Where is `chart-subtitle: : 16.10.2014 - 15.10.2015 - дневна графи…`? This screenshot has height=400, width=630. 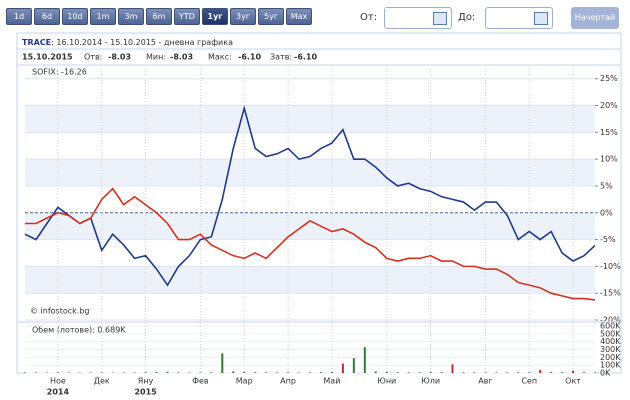
chart-subtitle: : 16.10.2014 - 15.10.2015 - дневна графи… is located at coordinates (142, 42).